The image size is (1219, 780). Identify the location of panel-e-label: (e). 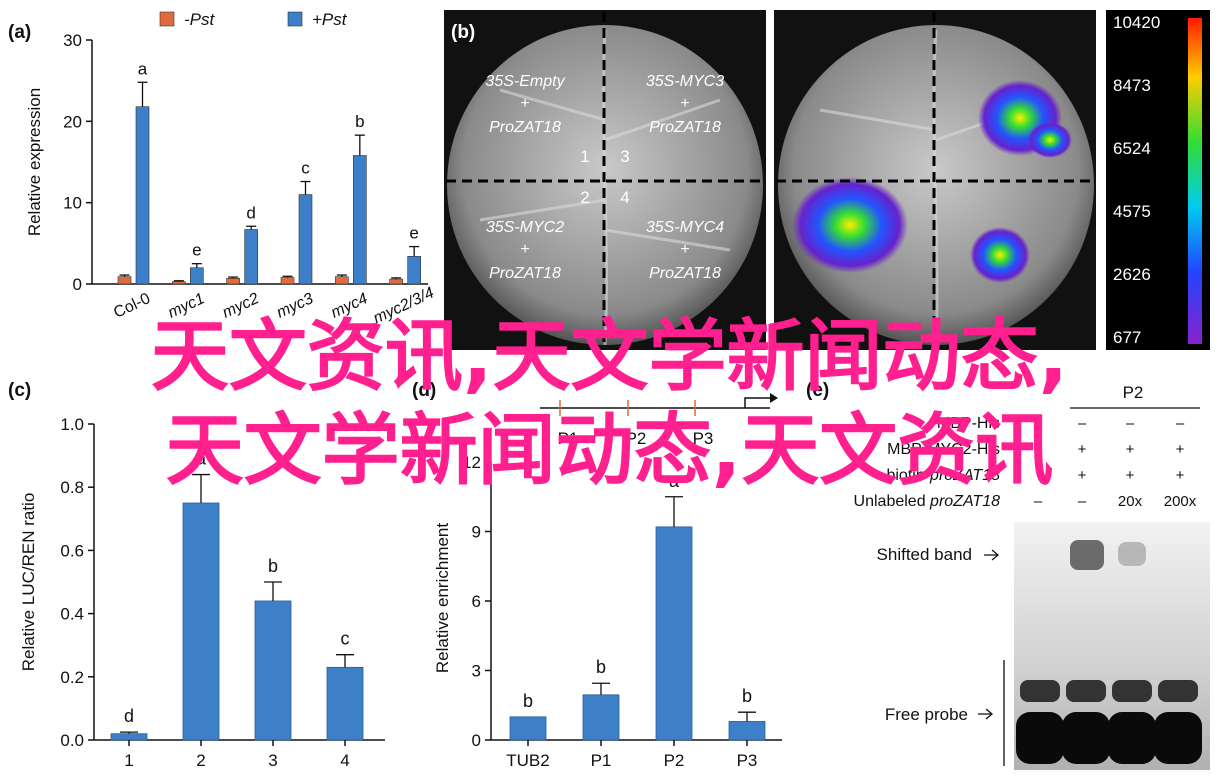
(817, 390).